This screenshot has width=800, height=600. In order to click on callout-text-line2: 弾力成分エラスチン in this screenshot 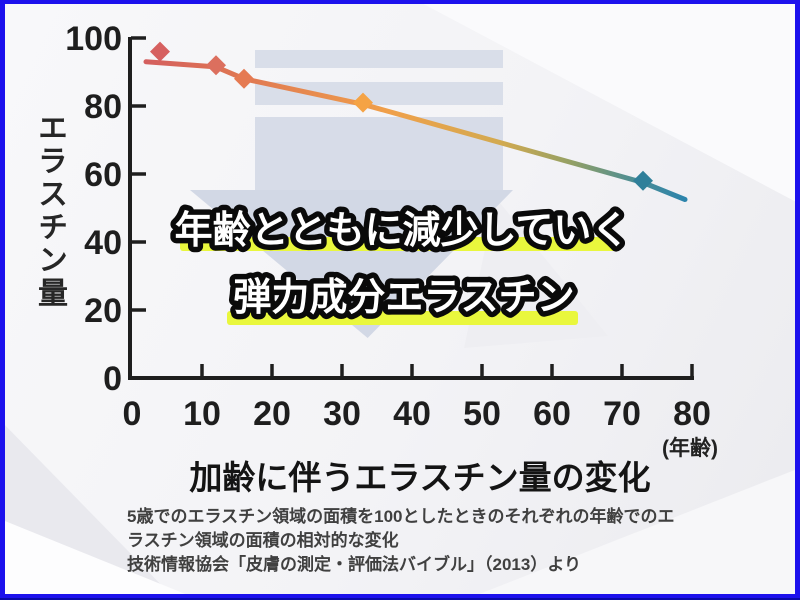, I will do `click(403, 298)`.